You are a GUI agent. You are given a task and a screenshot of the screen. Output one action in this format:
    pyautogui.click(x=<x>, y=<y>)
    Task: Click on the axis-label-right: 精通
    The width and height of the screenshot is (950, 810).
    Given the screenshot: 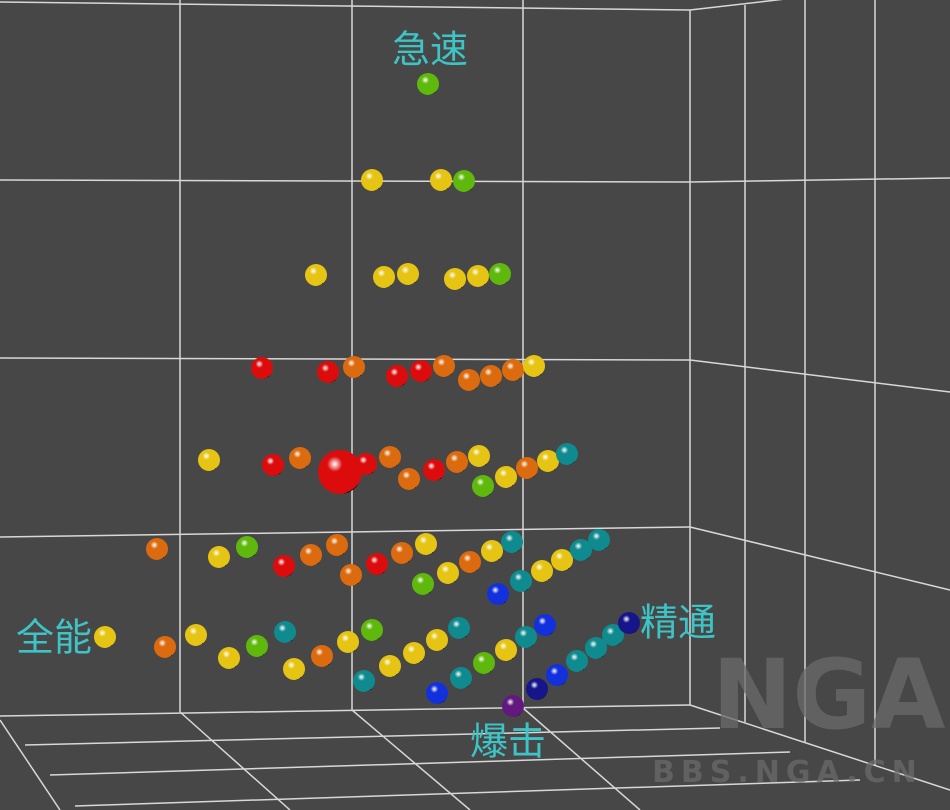 What is the action you would take?
    pyautogui.click(x=678, y=623)
    